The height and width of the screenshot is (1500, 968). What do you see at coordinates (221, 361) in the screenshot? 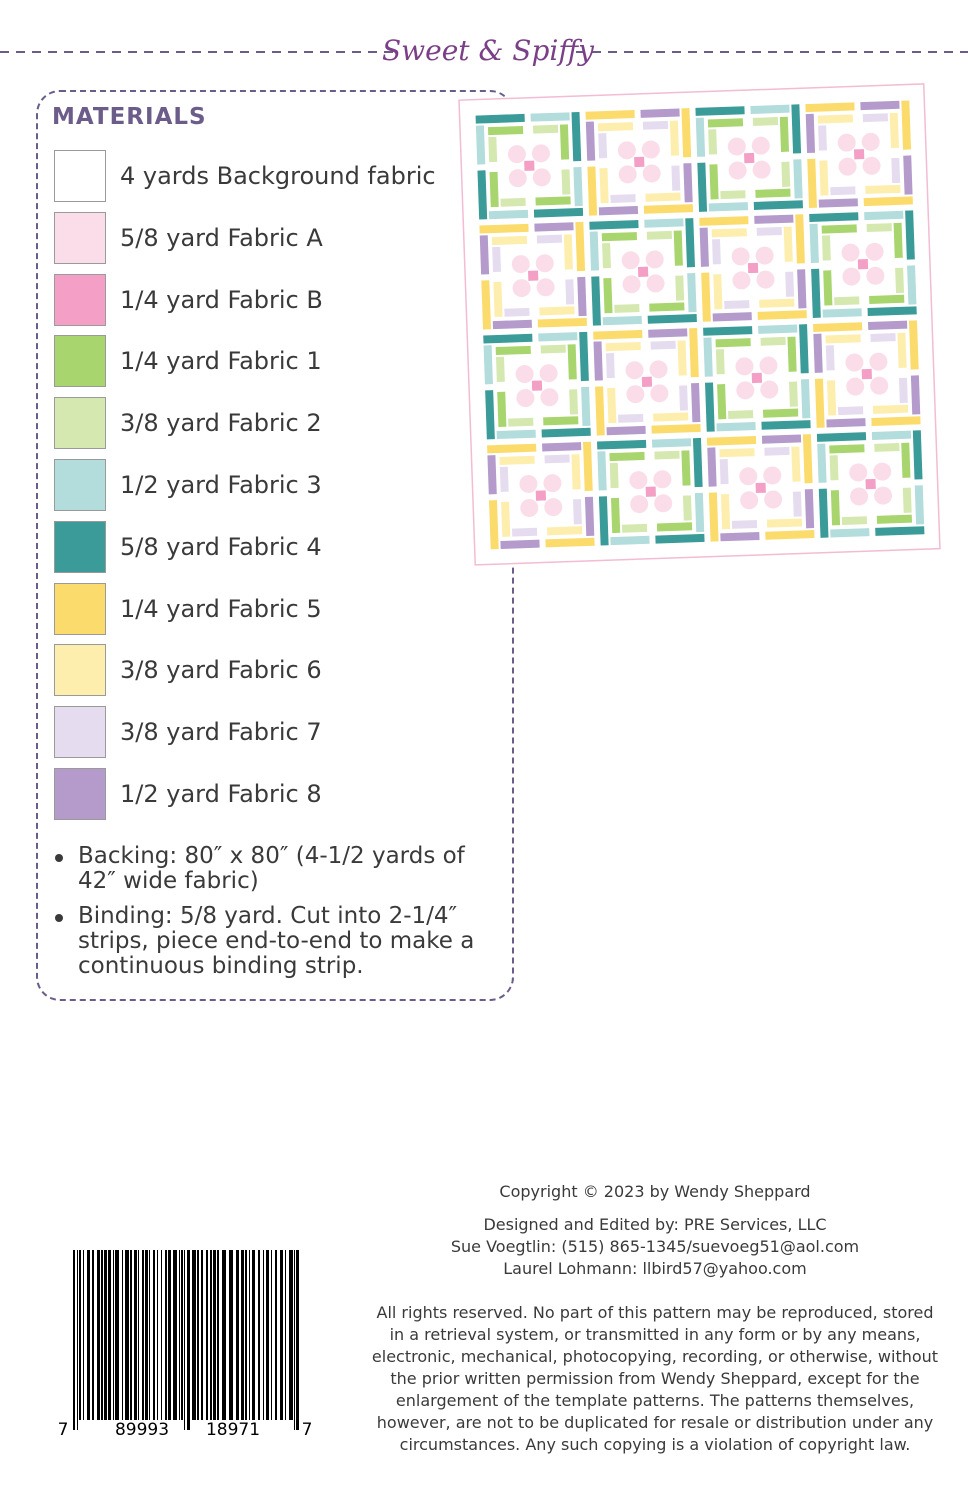
I see `material-label: 1/4 yard Fabric 1` at bounding box center [221, 361].